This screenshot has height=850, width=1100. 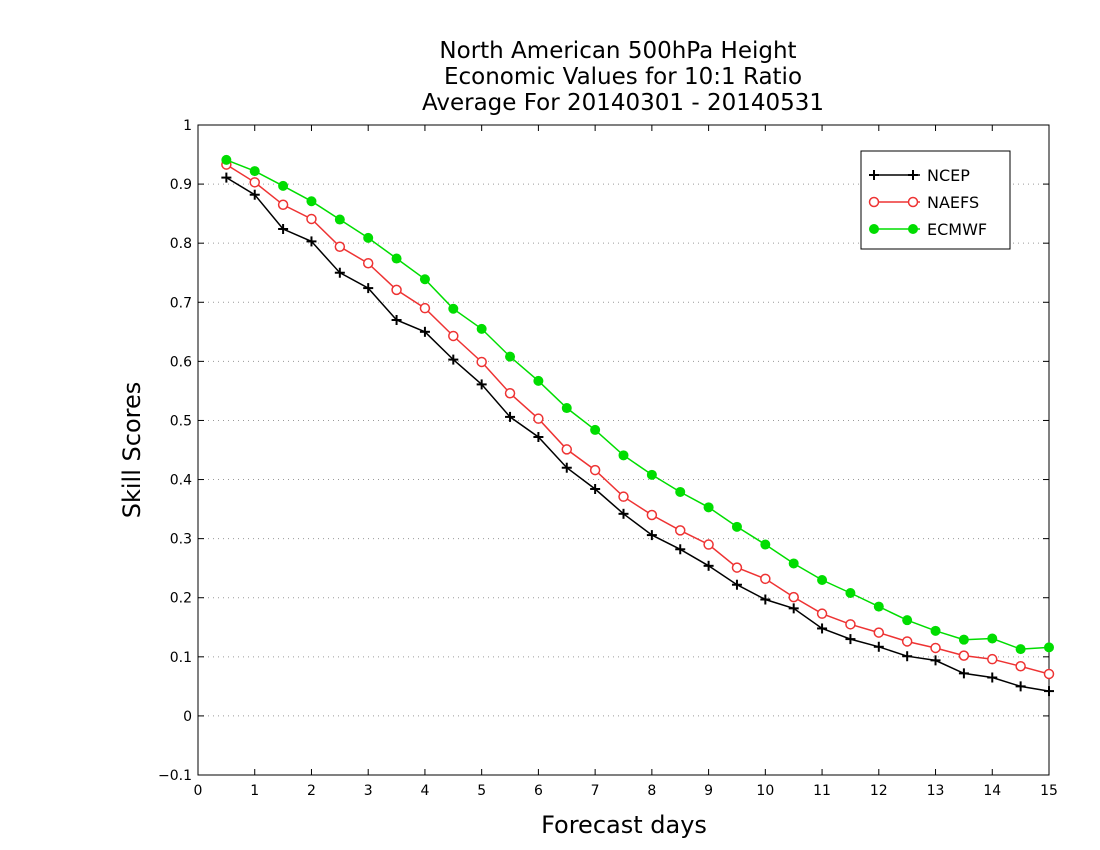 What do you see at coordinates (953, 202) in the screenshot?
I see `legend-label-naefs: NAEFS` at bounding box center [953, 202].